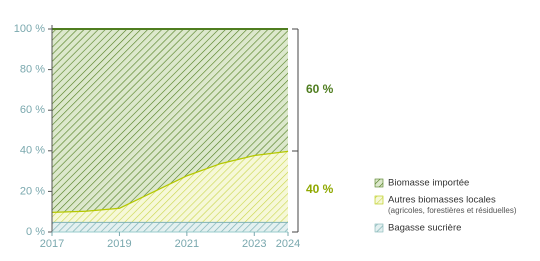 The image size is (540, 261). I want to click on x-tick-label: 2023, so click(254, 244).